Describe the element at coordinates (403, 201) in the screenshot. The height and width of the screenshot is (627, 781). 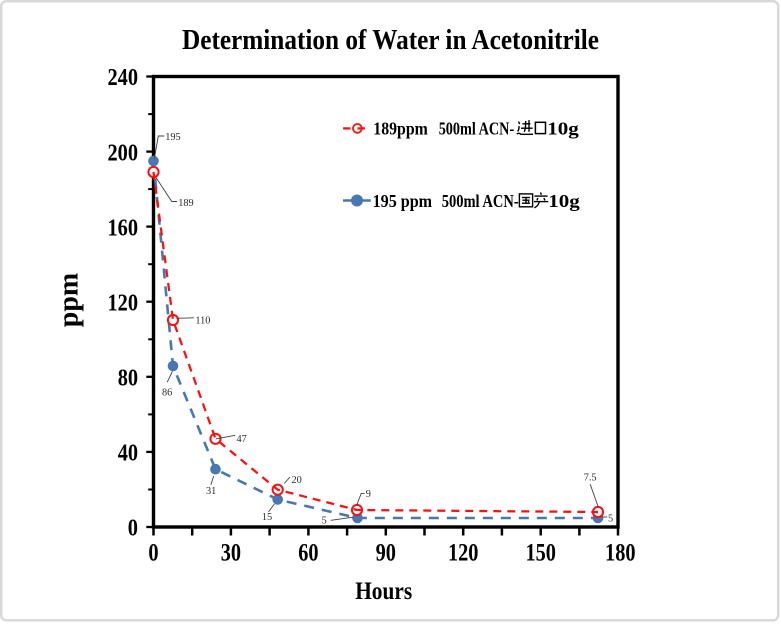
I see `svg-text: 195 ppm` at that location.